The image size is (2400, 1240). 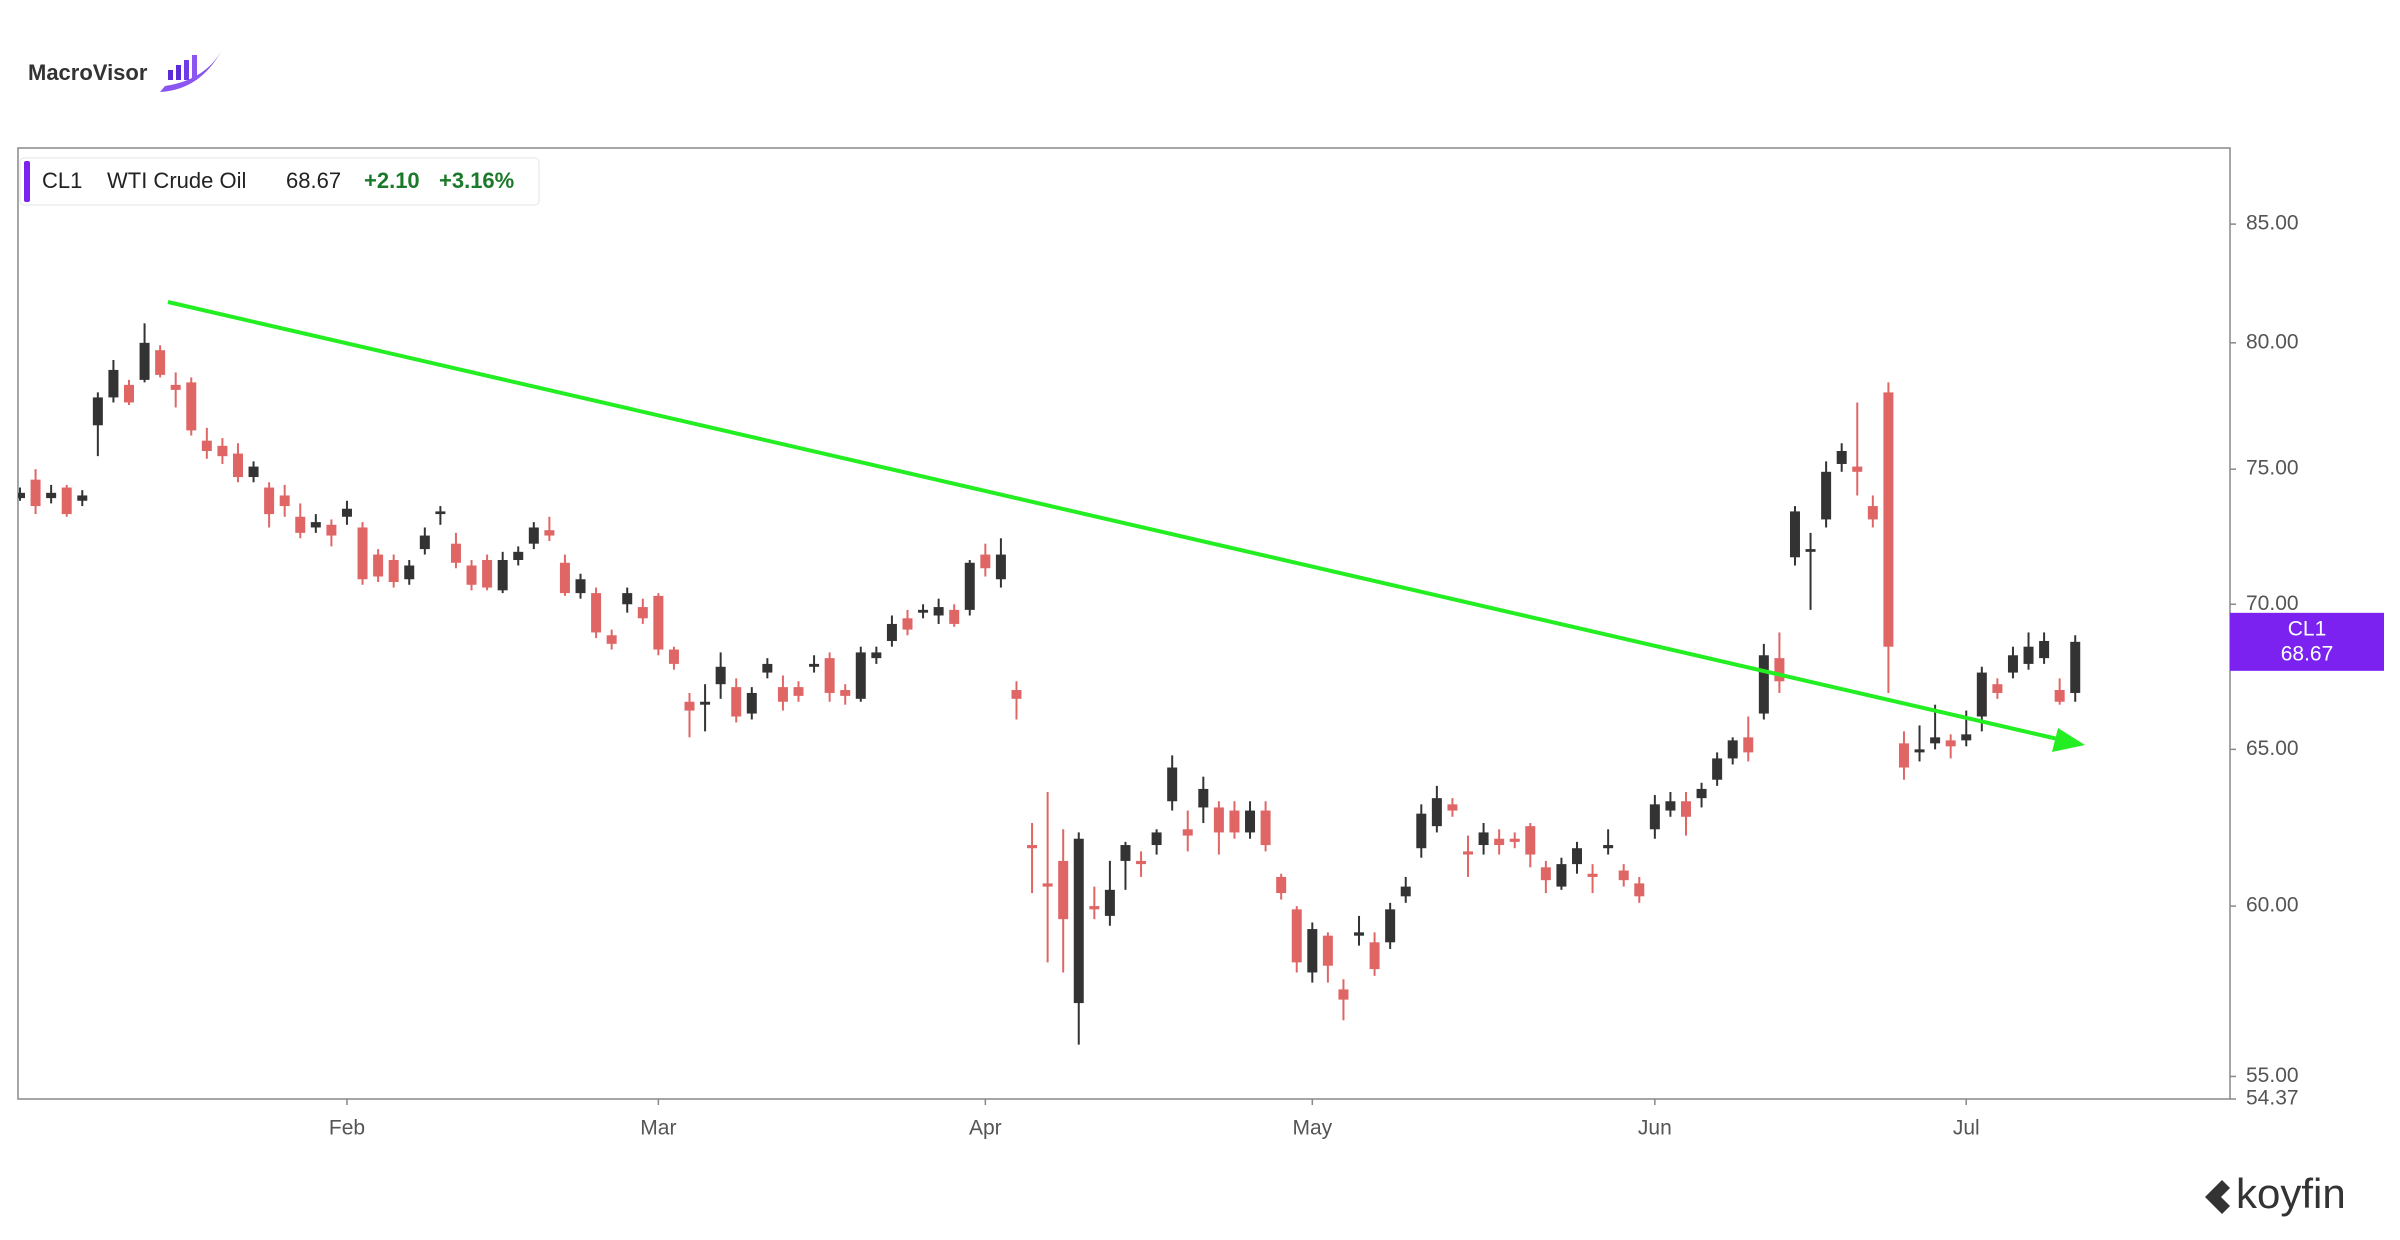 I want to click on koyfin-mark, so click(x=2217, y=1197).